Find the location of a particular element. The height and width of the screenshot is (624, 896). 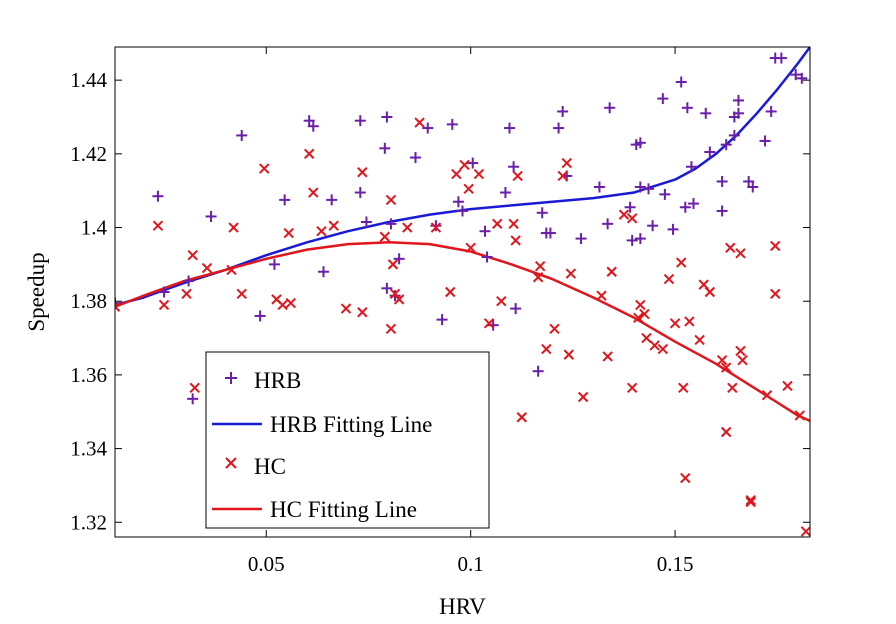

legend-label-hc-fitting-line: HC Fitting Line is located at coordinates (343, 509).